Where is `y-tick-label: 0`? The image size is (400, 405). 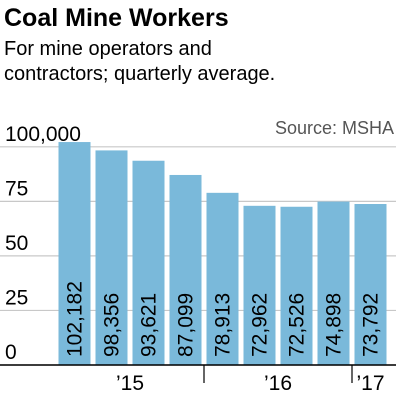
y-tick-label: 0 is located at coordinates (11, 352).